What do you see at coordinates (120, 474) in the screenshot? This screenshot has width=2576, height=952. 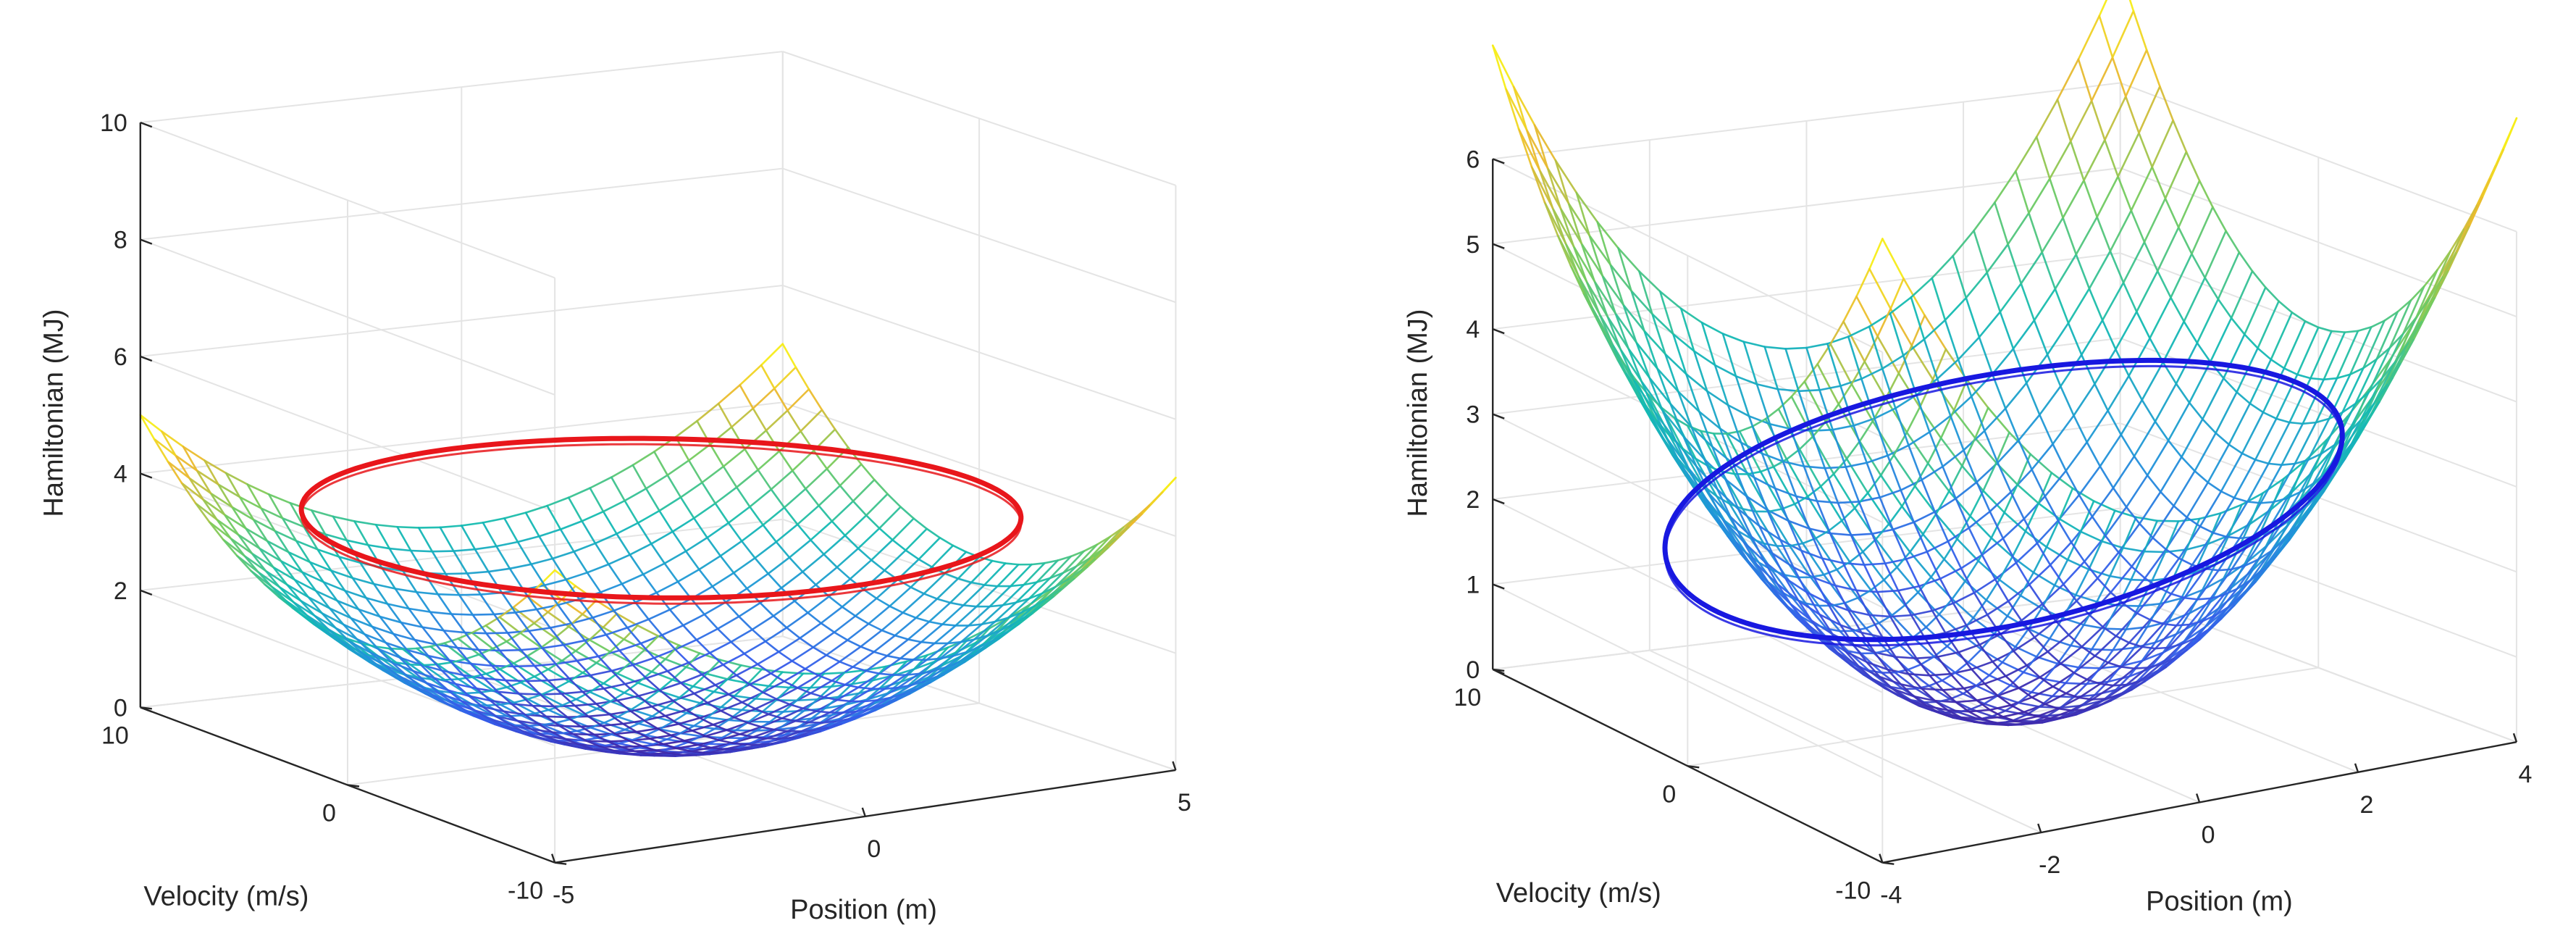 I see `z-tick-label: 4` at bounding box center [120, 474].